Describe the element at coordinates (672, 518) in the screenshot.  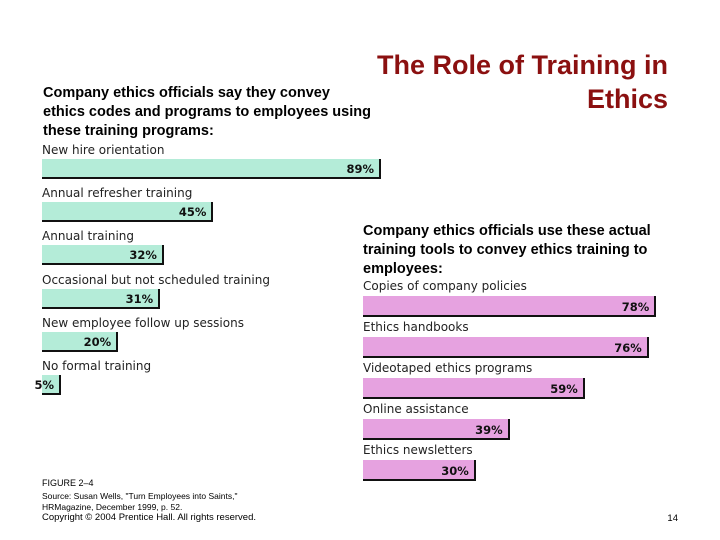
I see `page-number: 14` at that location.